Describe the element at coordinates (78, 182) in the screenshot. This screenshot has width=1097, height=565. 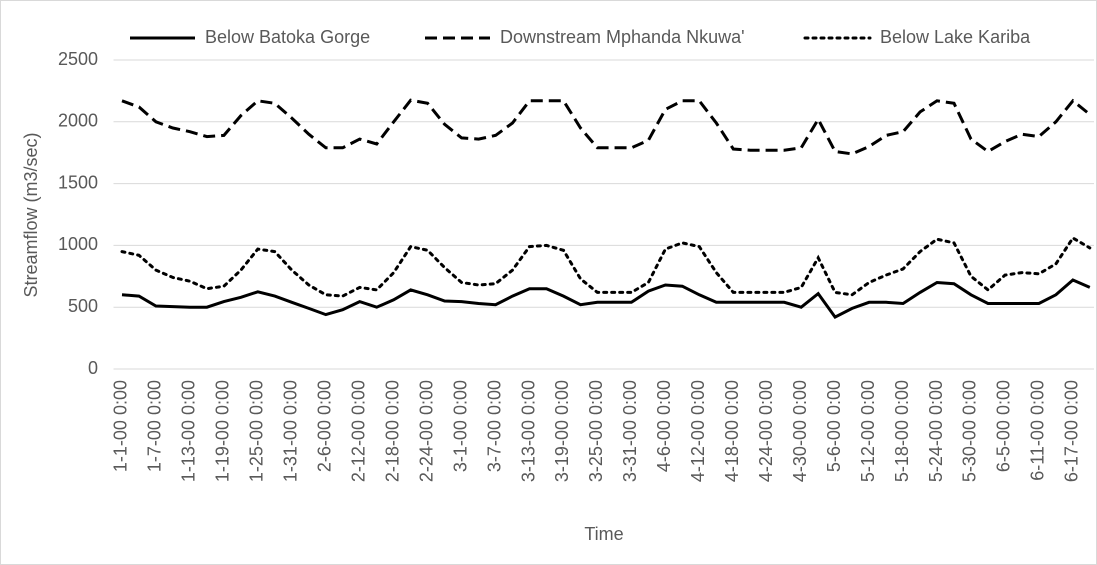
I see `y-tick-label: 1500` at that location.